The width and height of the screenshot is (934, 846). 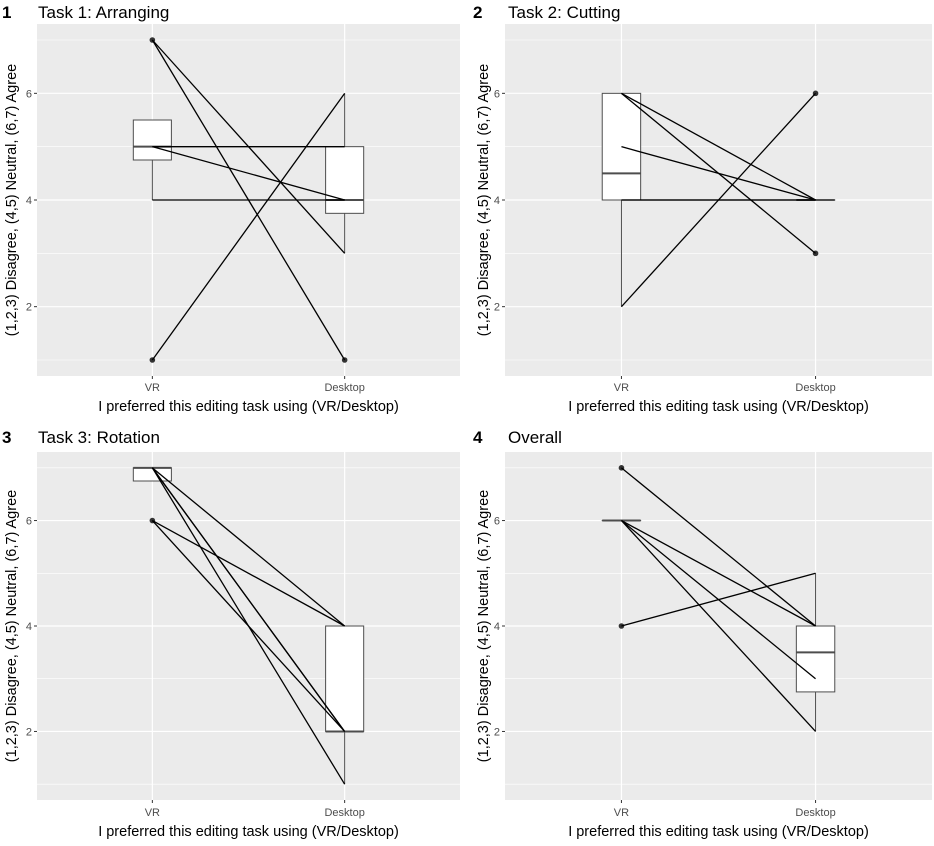 What do you see at coordinates (477, 12) in the screenshot?
I see `panel-number: 2` at bounding box center [477, 12].